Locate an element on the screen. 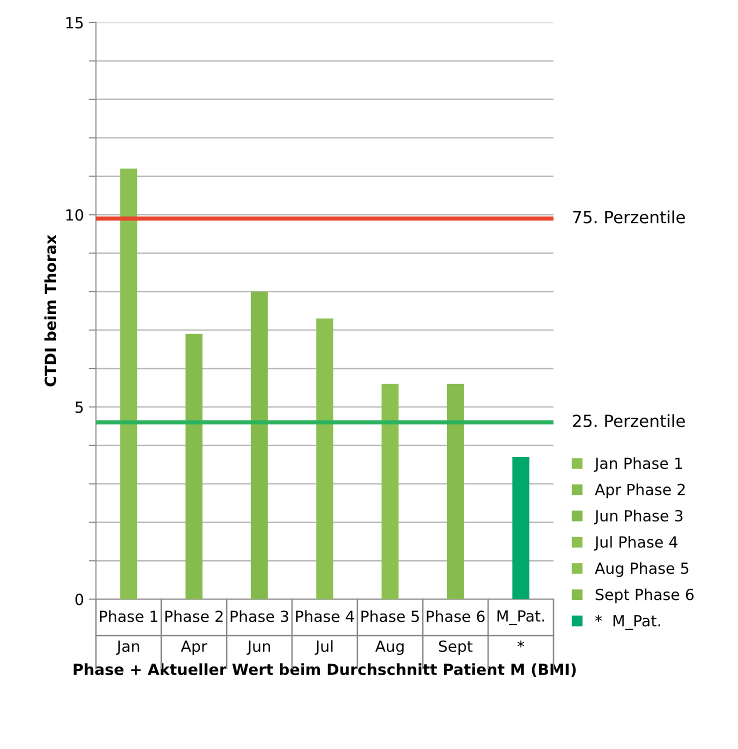 This screenshot has height=749, width=738. legend-label: Jun Phase 3 is located at coordinates (638, 517).